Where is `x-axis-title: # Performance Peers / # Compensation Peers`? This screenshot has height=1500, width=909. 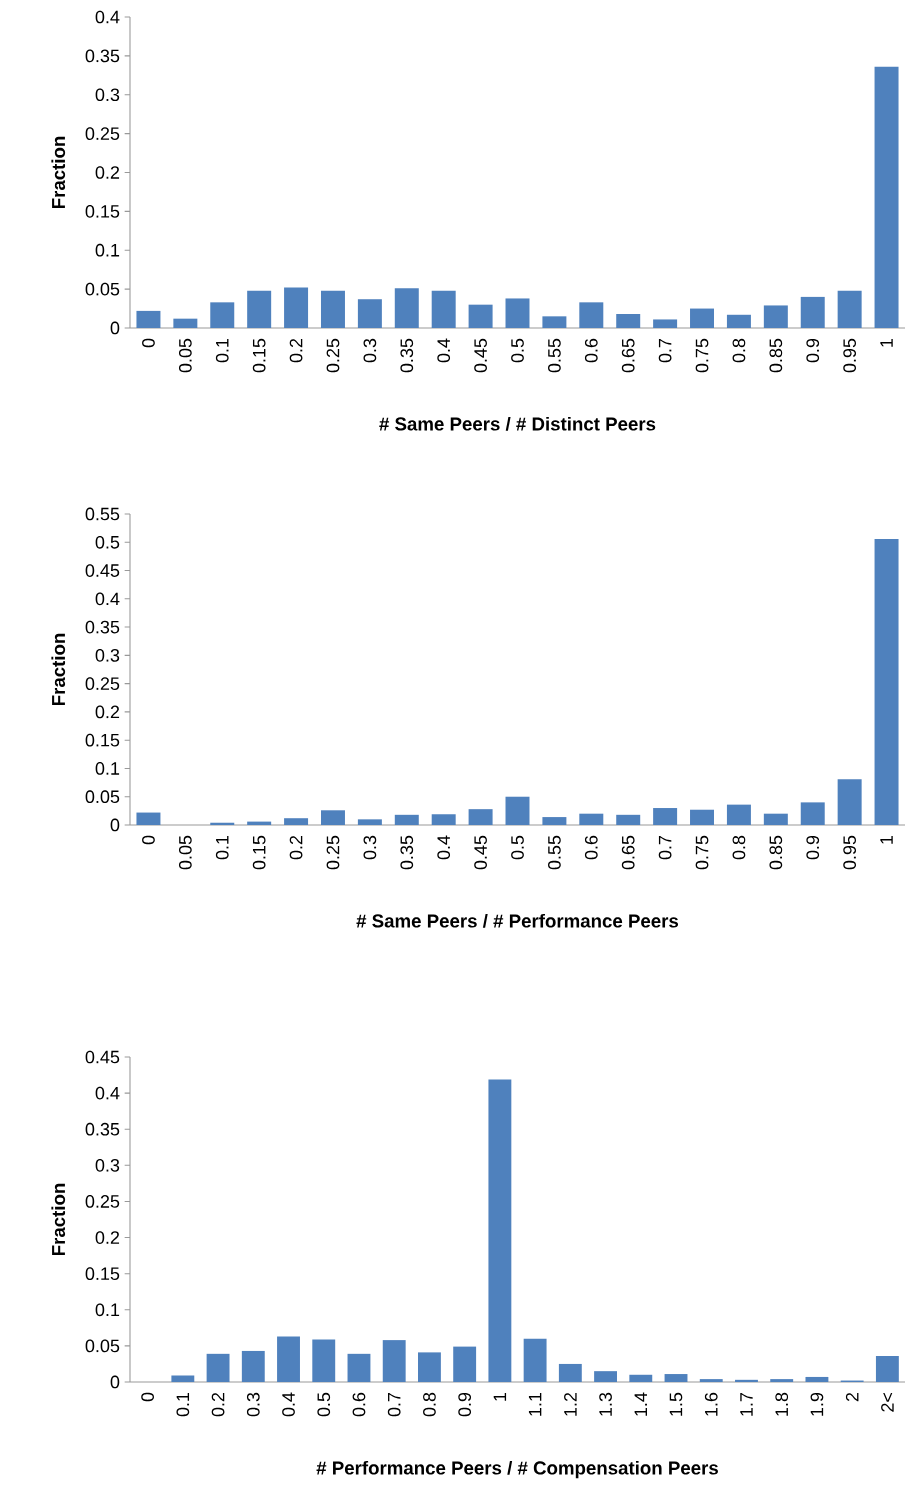
x-axis-title: # Performance Peers / # Compensation Peers is located at coordinates (517, 1469).